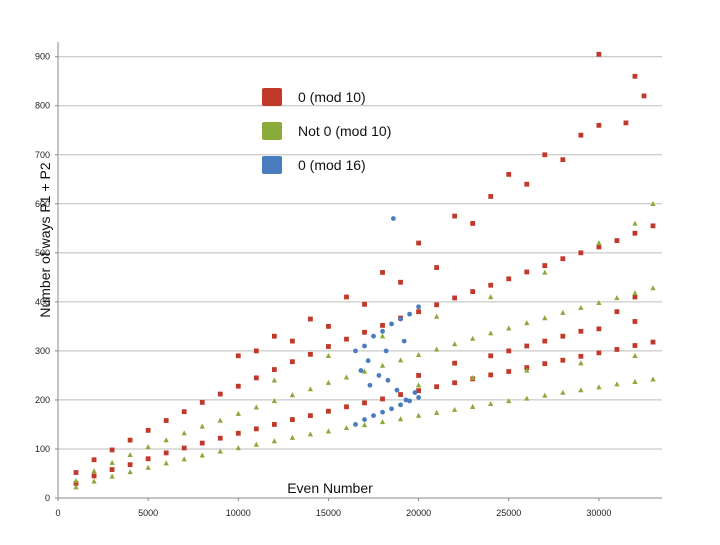 The image size is (720, 545). Describe the element at coordinates (328, 513) in the screenshot. I see `x-tick-label: 15000` at that location.